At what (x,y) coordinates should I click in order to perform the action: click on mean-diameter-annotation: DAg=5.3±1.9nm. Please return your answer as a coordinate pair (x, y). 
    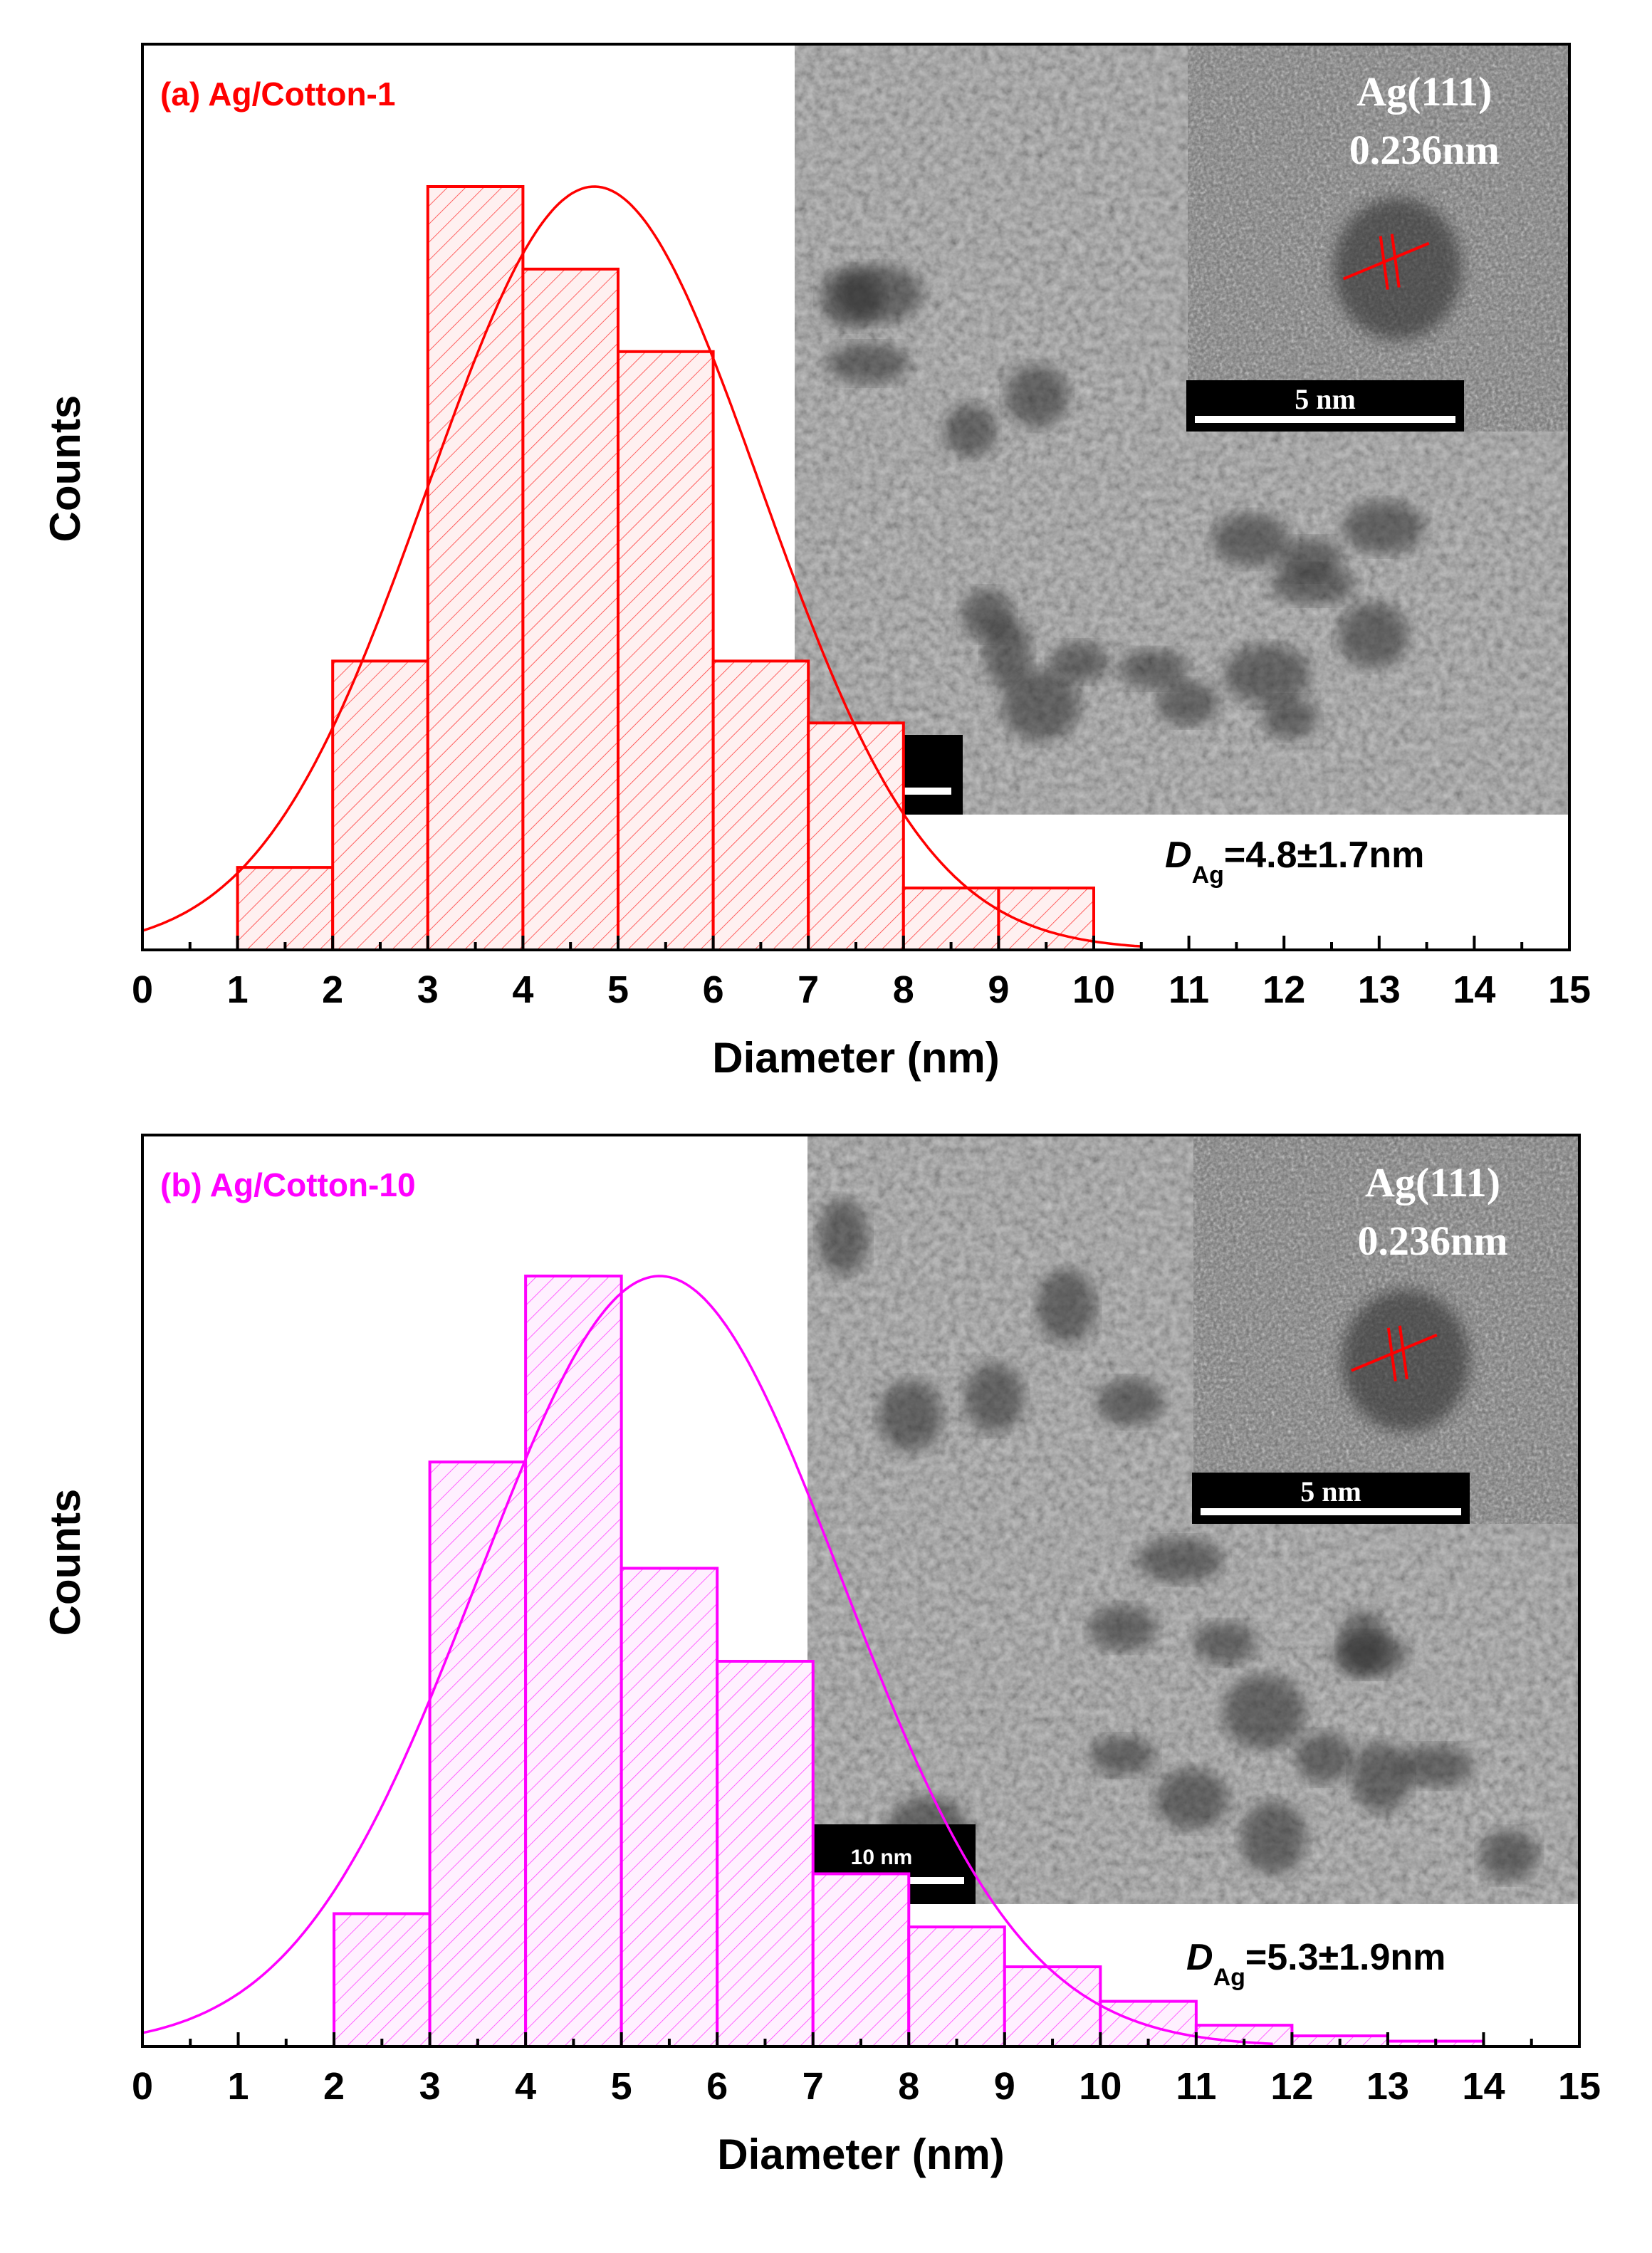
    Looking at the image, I should click on (1316, 1964).